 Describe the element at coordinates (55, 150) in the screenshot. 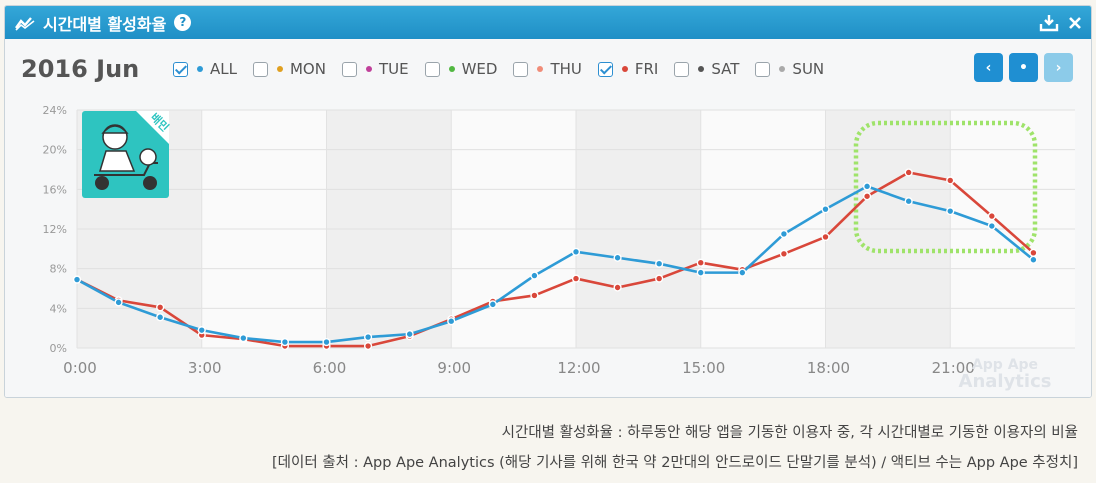

I see `y-tick-label: 20%` at that location.